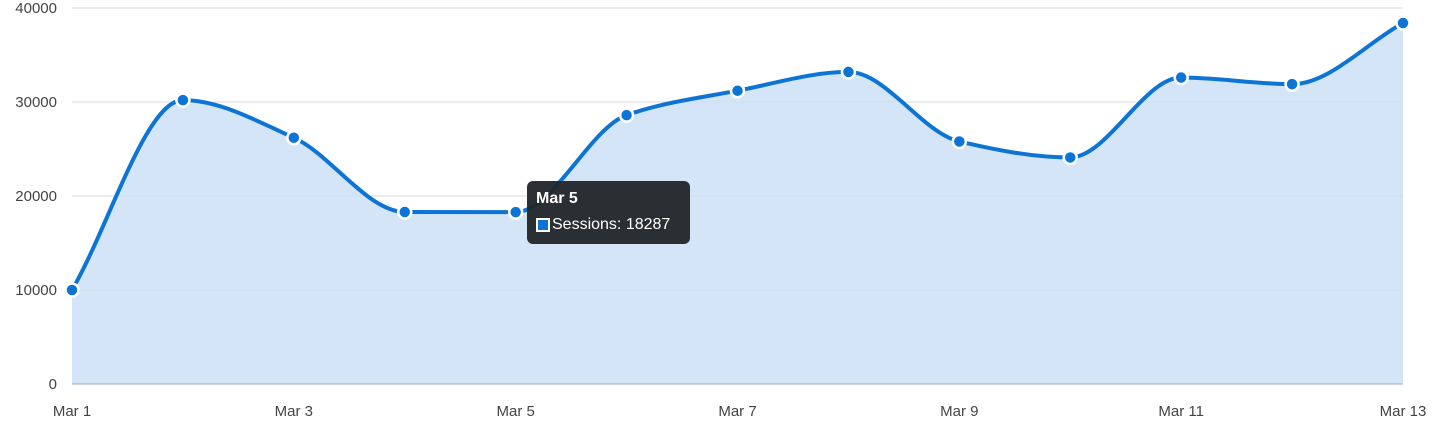 Image resolution: width=1435 pixels, height=430 pixels. Describe the element at coordinates (36, 102) in the screenshot. I see `y-tick-label-30000: 30000` at that location.